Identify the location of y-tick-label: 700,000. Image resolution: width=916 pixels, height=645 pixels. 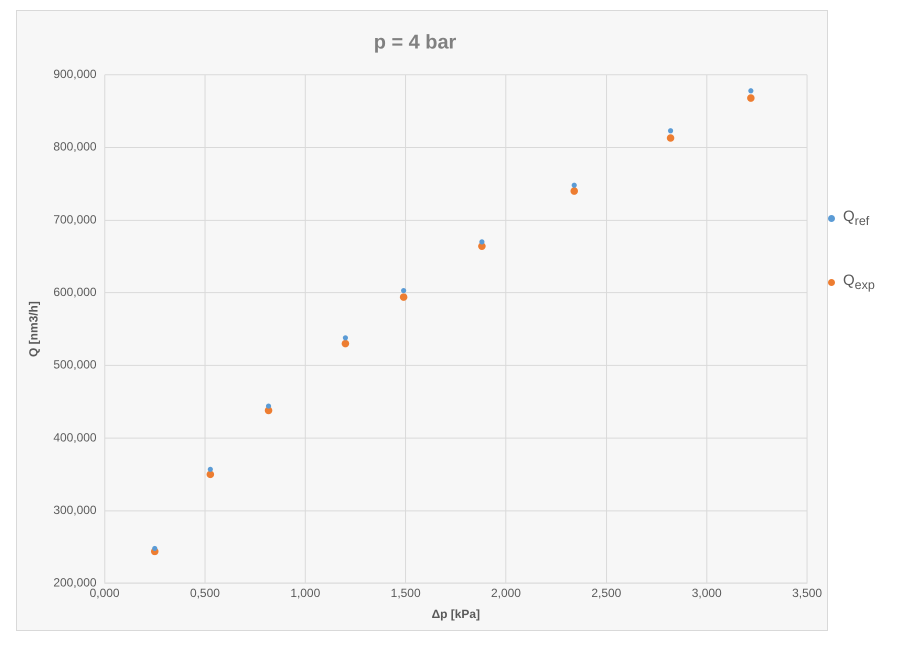
(75, 219).